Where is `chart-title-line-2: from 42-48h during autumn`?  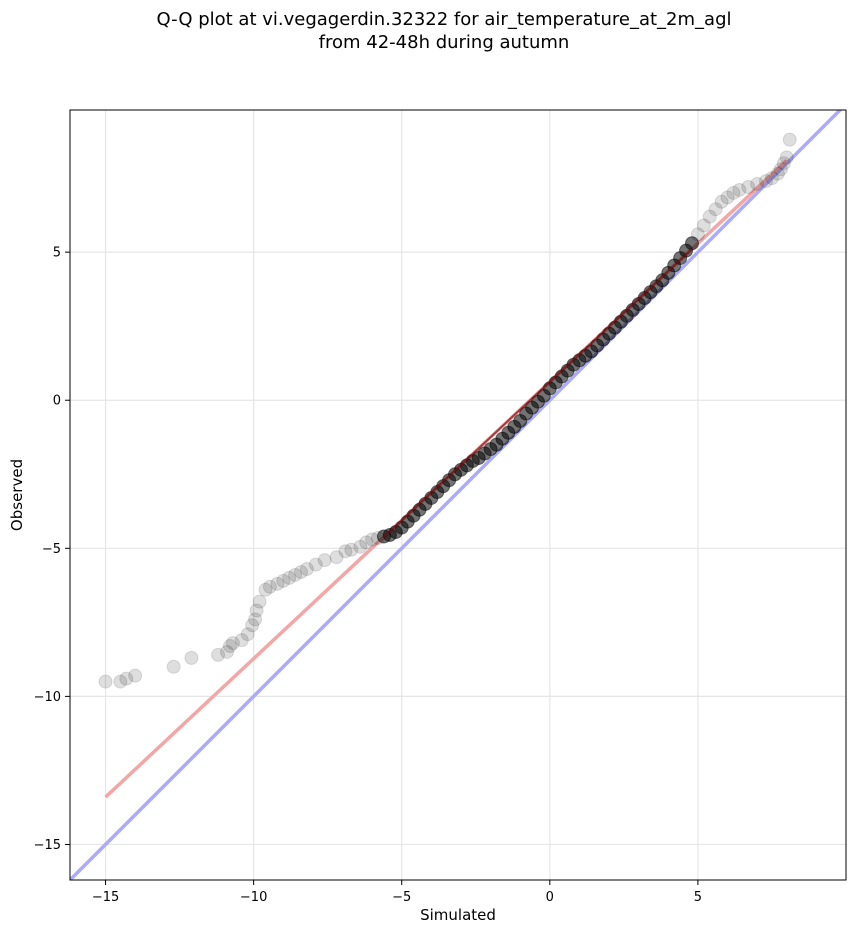
chart-title-line-2: from 42-48h during autumn is located at coordinates (444, 42).